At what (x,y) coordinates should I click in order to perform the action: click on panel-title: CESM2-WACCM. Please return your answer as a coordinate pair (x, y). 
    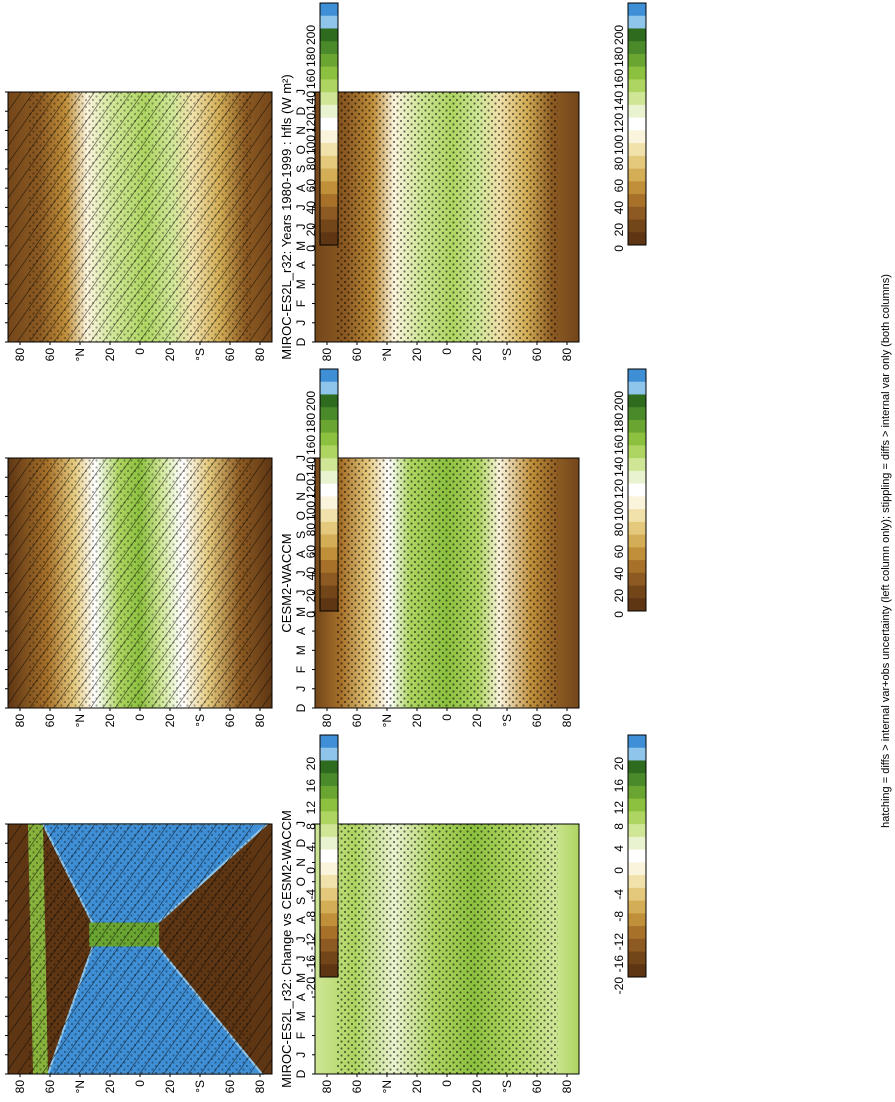
    Looking at the image, I should click on (286, 582).